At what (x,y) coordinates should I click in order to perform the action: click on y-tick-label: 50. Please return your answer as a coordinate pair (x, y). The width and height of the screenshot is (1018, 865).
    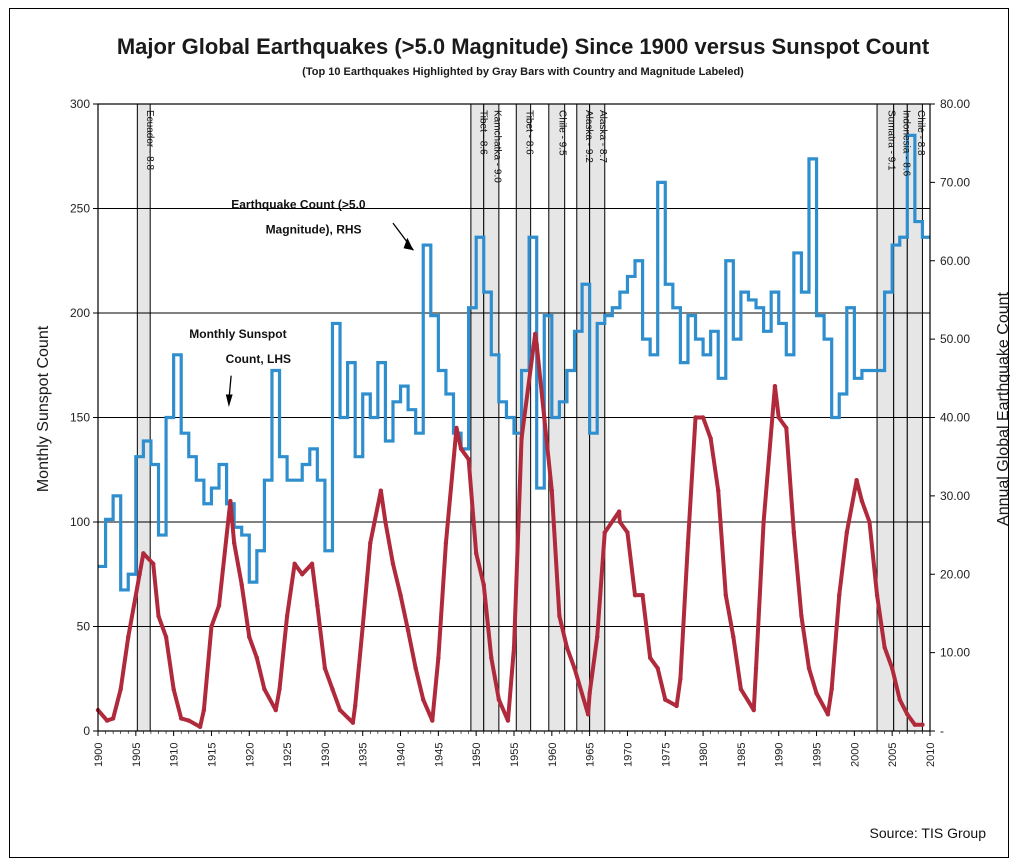
    Looking at the image, I should click on (84, 627).